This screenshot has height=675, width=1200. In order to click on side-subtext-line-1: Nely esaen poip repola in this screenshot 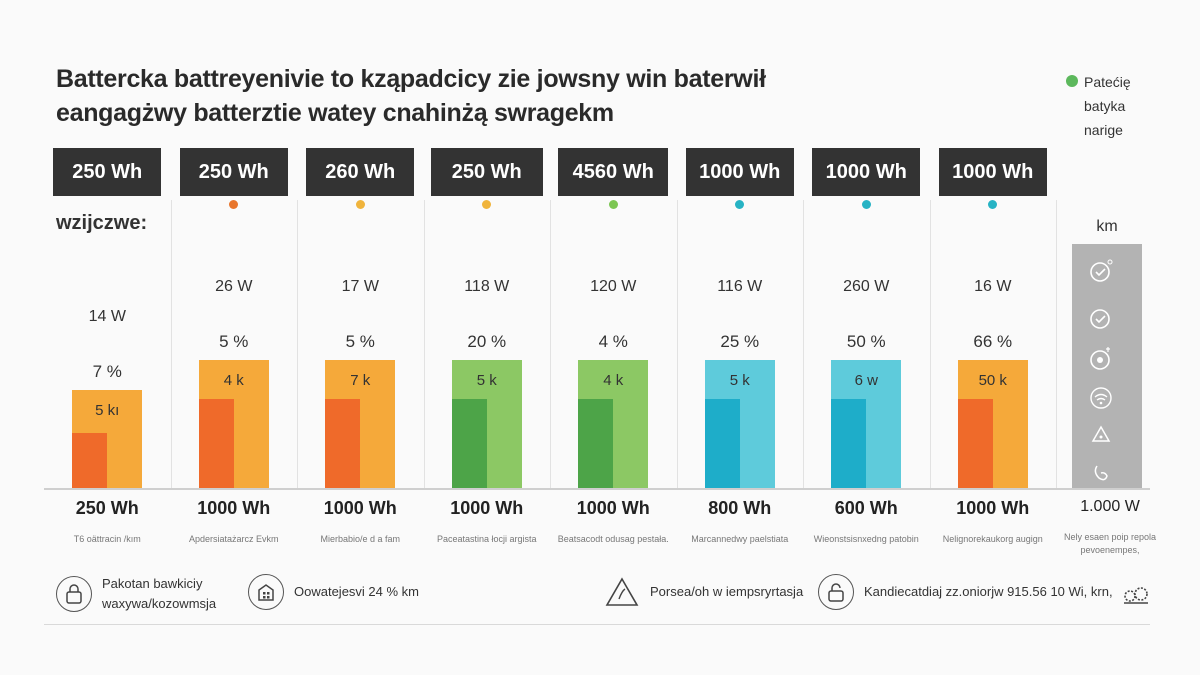, I will do `click(1110, 537)`.